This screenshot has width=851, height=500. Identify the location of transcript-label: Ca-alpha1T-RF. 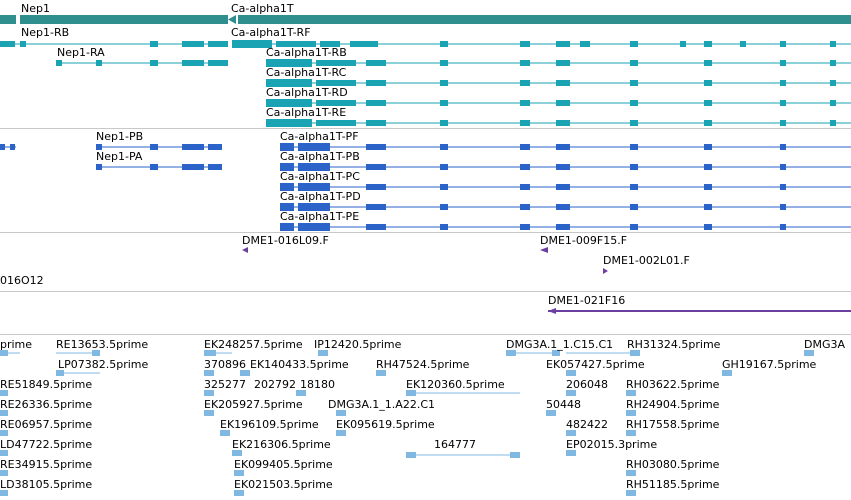
(271, 32).